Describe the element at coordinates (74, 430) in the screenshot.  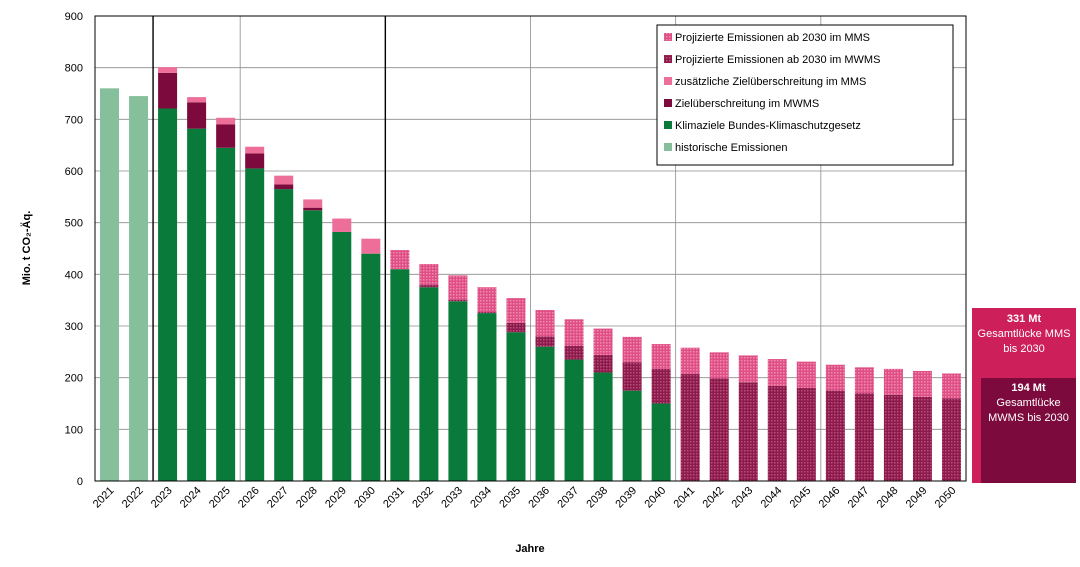
I see `y-tick-label: 100` at that location.